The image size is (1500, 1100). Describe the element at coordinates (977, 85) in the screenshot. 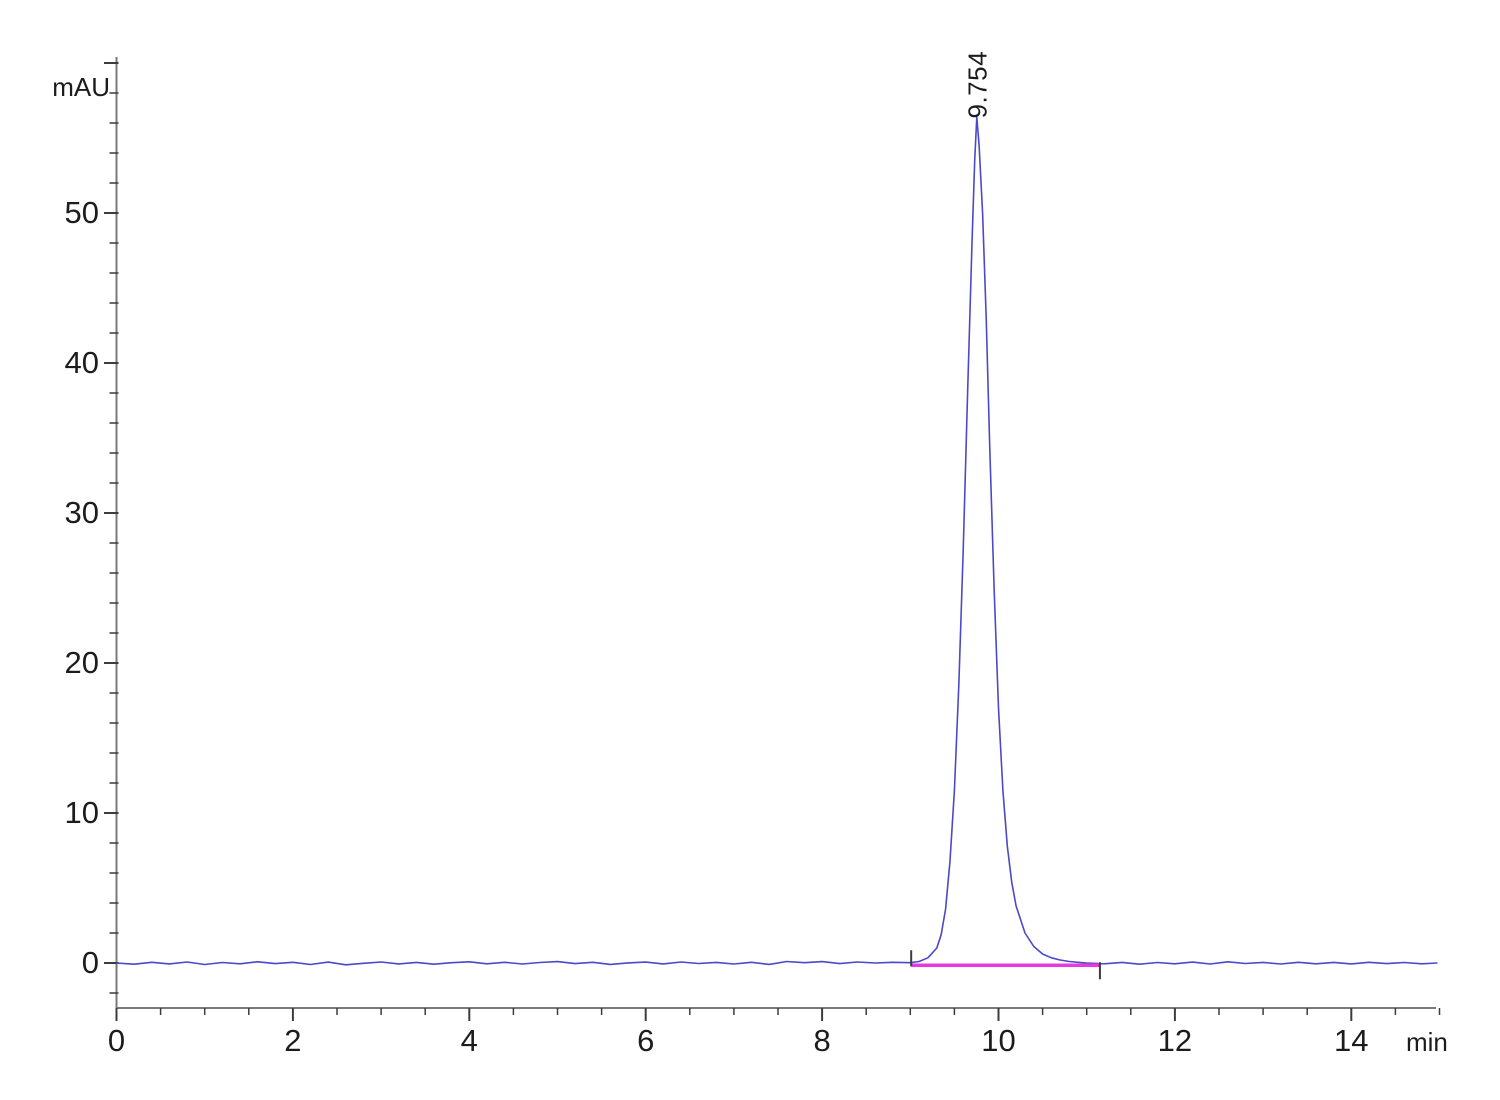

I see `peak-retention-time-label: 9.754` at that location.